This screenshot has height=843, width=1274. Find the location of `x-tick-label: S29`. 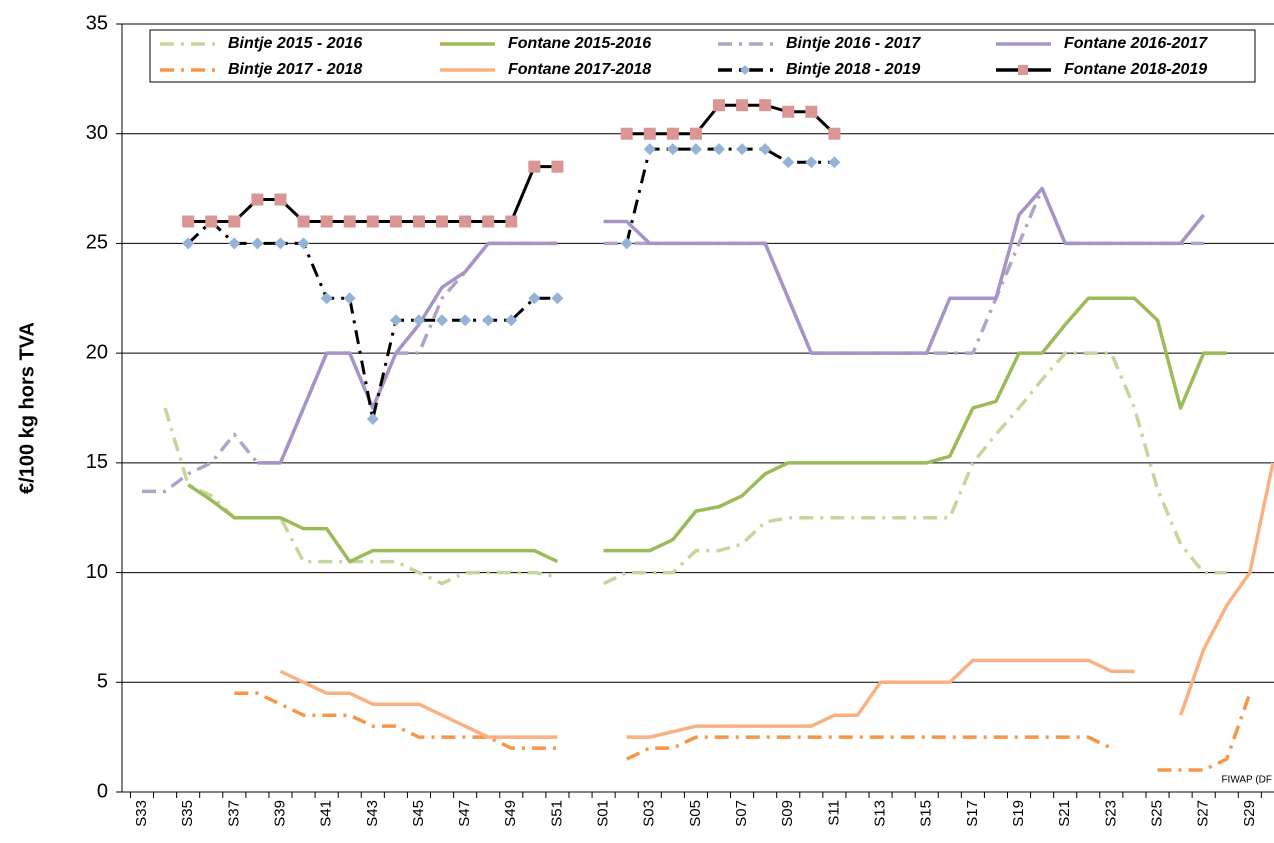

x-tick-label: S29 is located at coordinates (1249, 813).